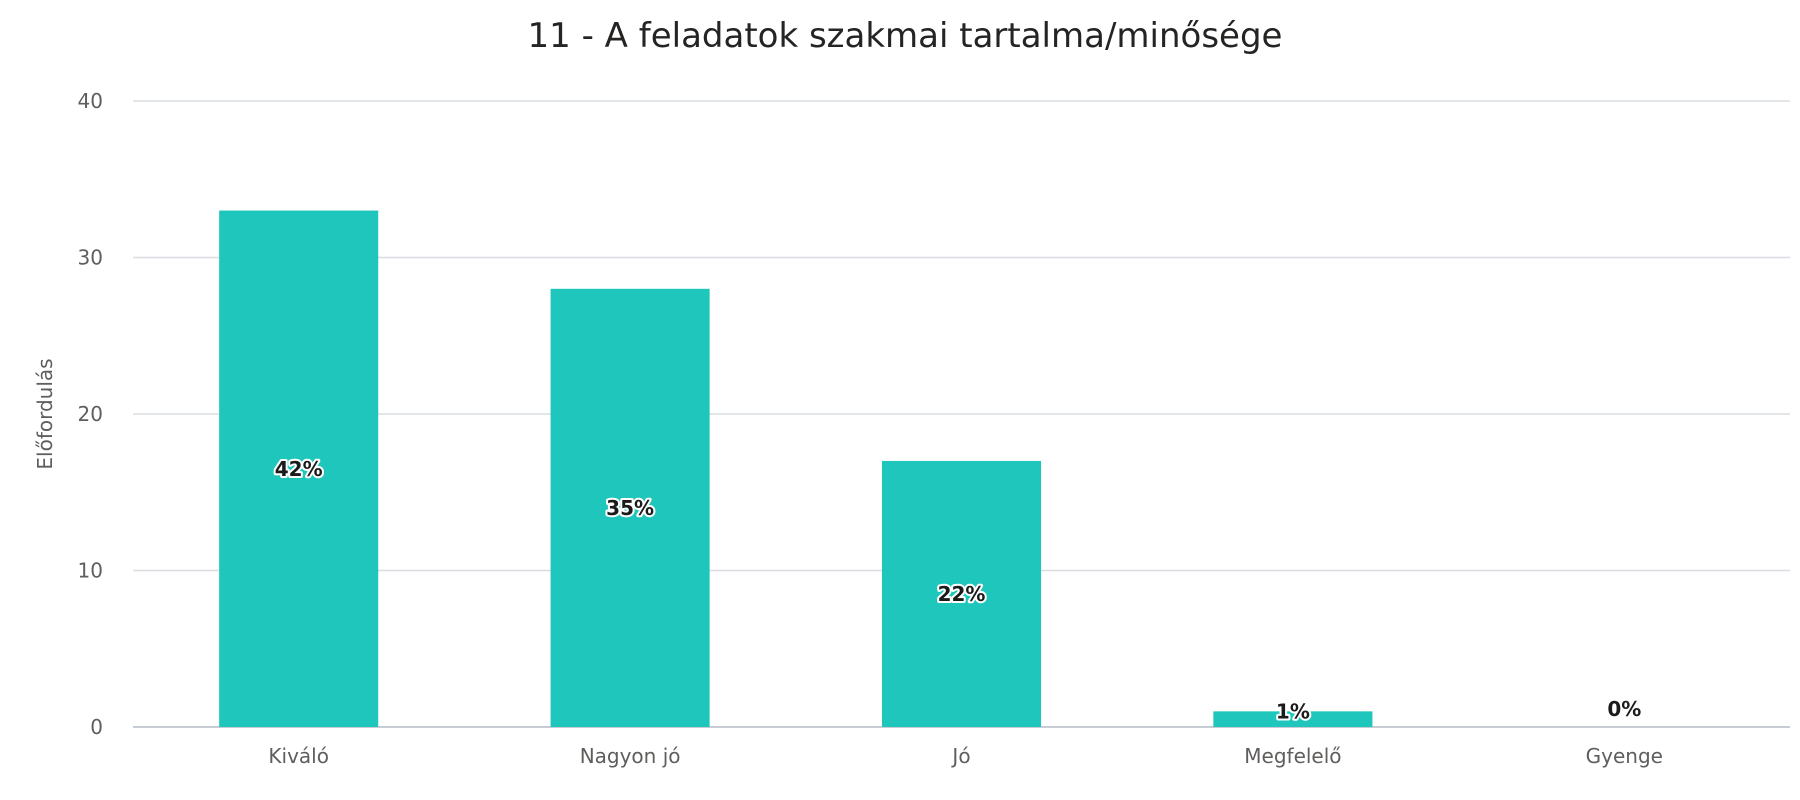 Image resolution: width=1800 pixels, height=800 pixels. Describe the element at coordinates (1624, 709) in the screenshot. I see `data-label: 0%` at that location.